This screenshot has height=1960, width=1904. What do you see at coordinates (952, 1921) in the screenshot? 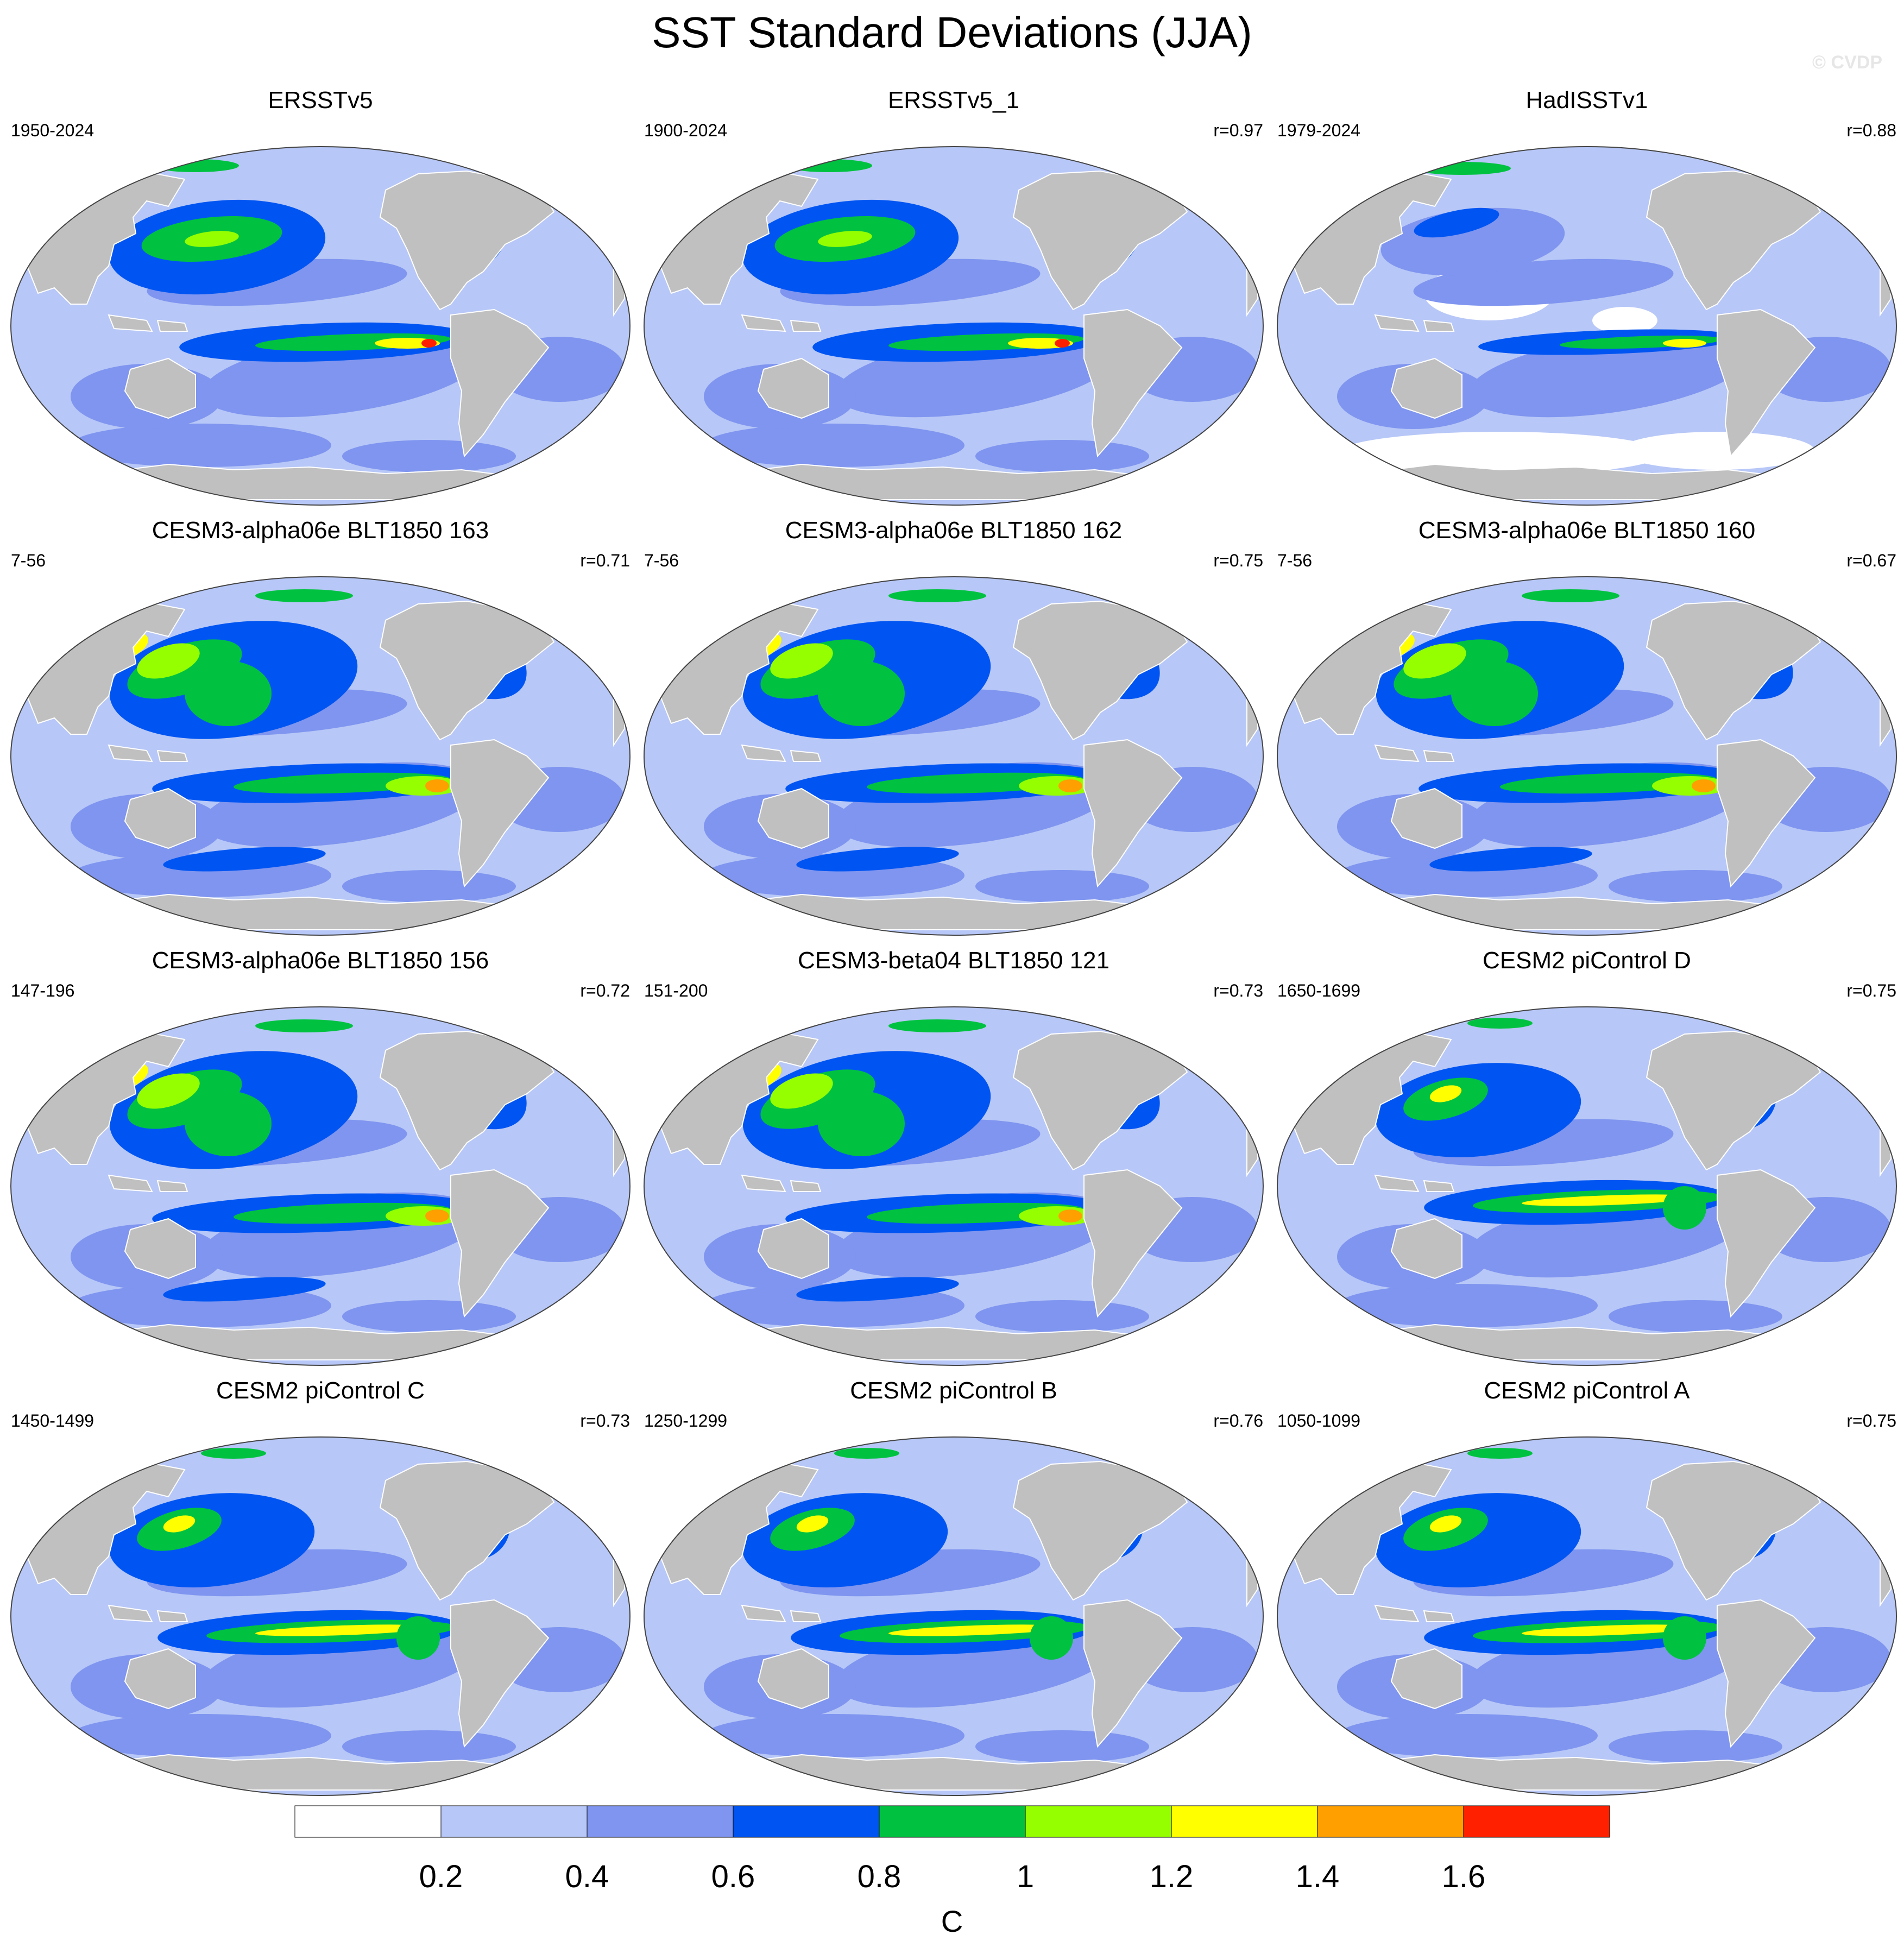
I see `colorbar-units: C` at bounding box center [952, 1921].